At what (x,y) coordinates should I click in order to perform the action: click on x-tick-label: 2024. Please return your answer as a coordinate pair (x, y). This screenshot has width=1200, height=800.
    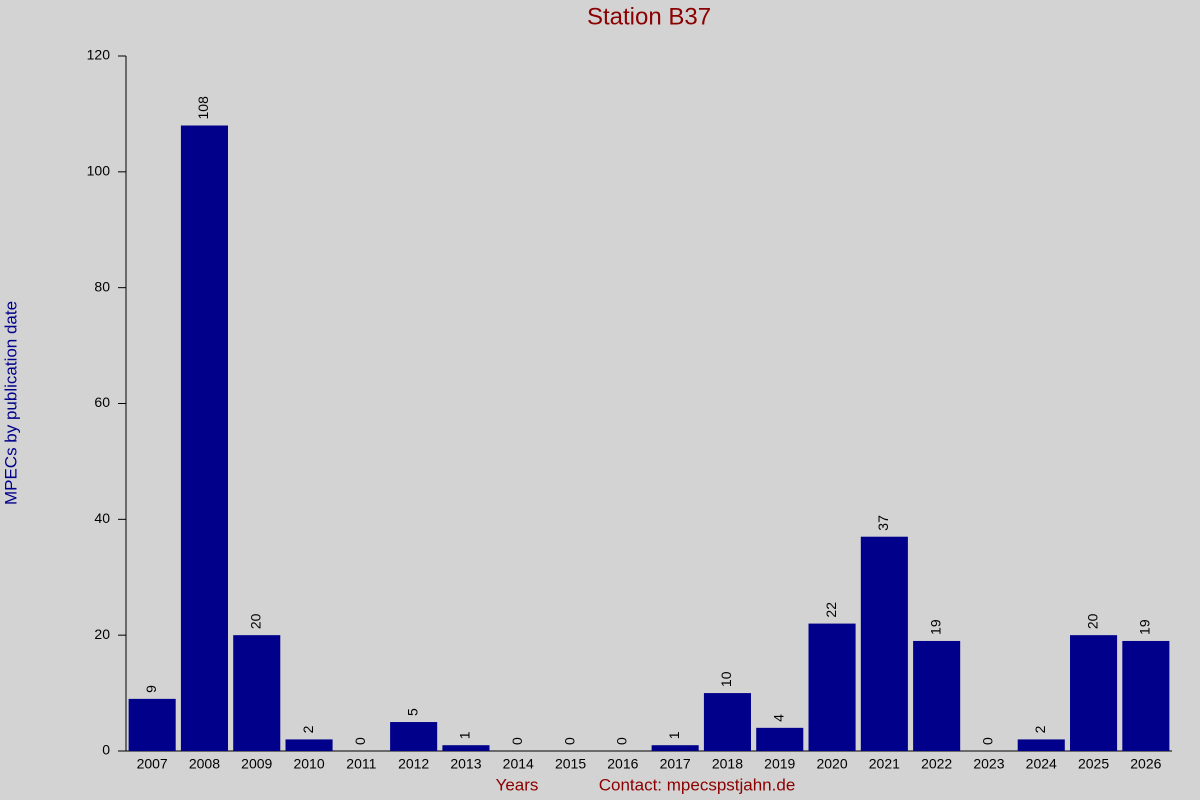
    Looking at the image, I should click on (1041, 764).